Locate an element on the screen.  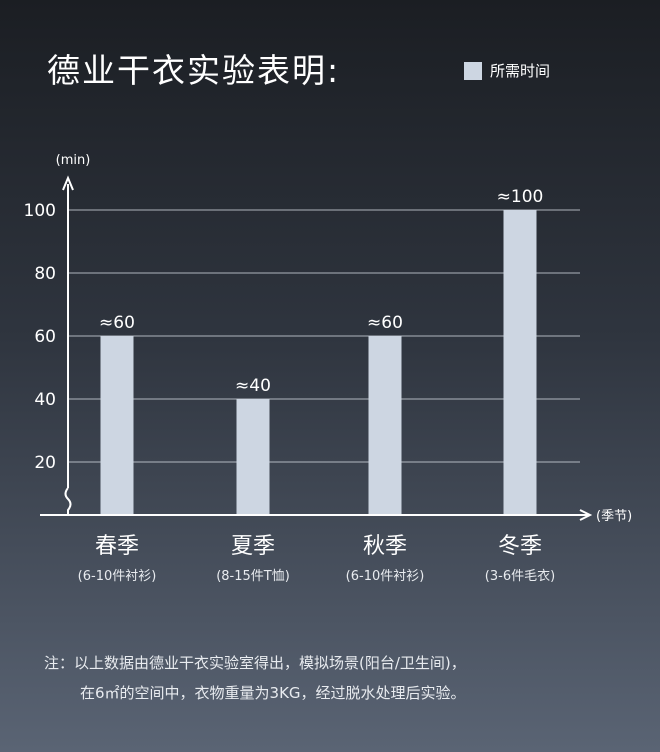
bar-value-label: ≈100 is located at coordinates (520, 197).